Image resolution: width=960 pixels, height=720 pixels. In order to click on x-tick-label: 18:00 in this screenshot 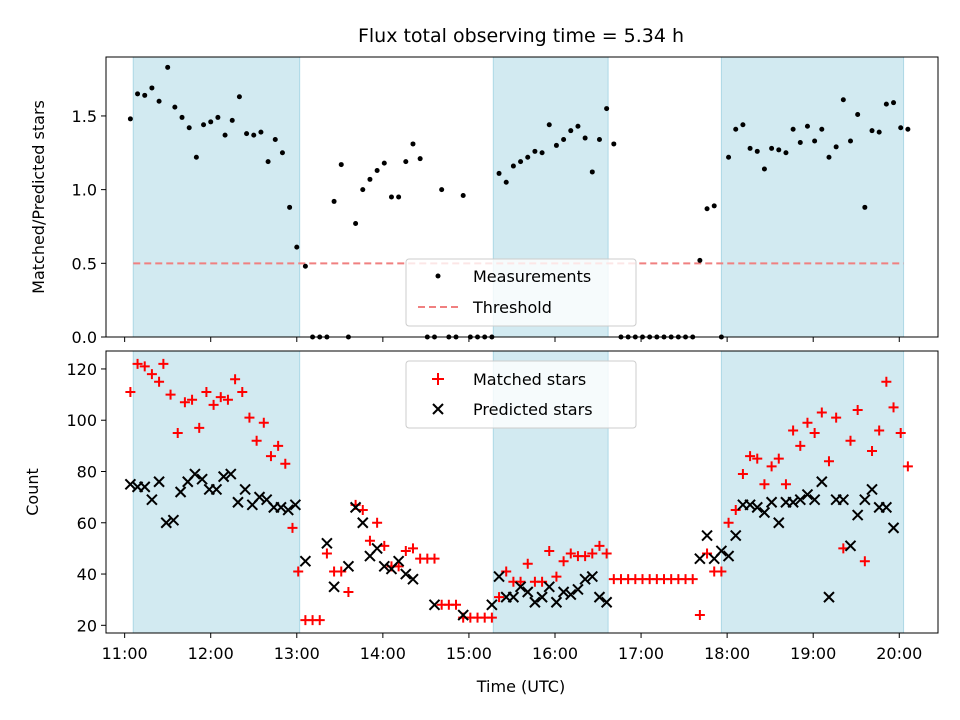, I will do `click(727, 653)`.